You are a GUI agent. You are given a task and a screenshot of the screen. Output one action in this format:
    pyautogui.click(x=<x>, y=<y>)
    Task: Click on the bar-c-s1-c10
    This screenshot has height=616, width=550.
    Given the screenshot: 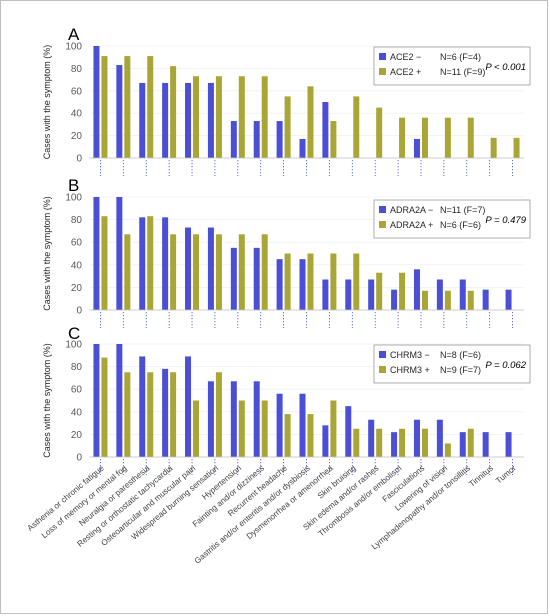 What is the action you would take?
    pyautogui.click(x=333, y=428)
    